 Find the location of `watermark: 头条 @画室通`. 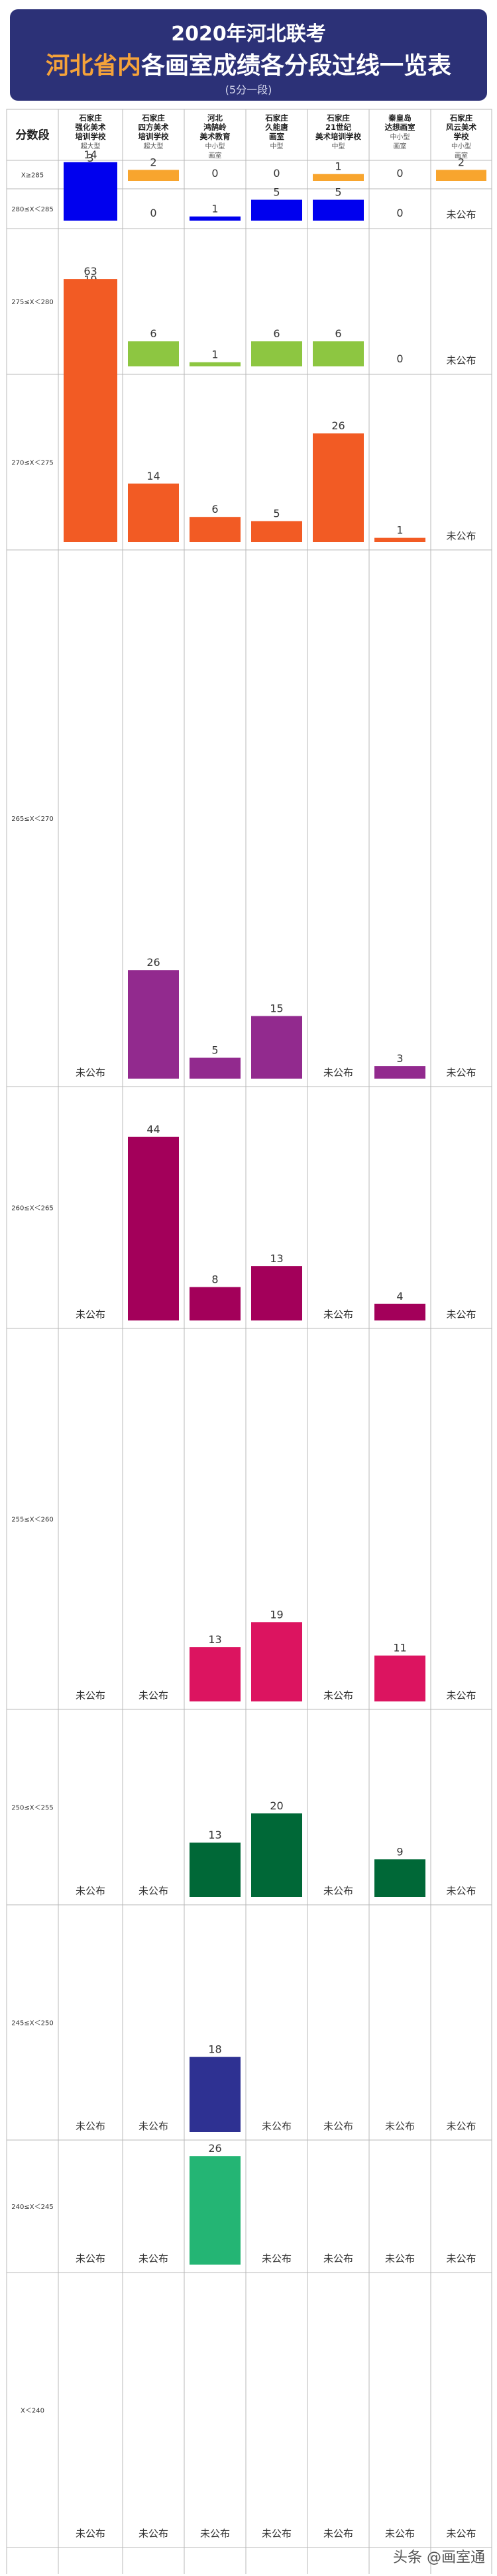

watermark: 头条 @画室通 is located at coordinates (439, 2557).